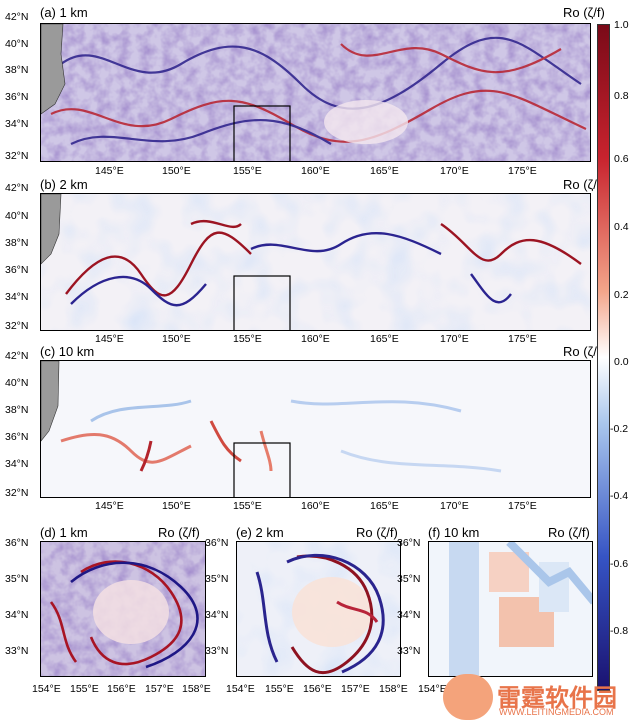 Image resolution: width=640 pixels, height=722 pixels. Describe the element at coordinates (64, 532) in the screenshot. I see `panel-d-label: (d) 1 km` at that location.